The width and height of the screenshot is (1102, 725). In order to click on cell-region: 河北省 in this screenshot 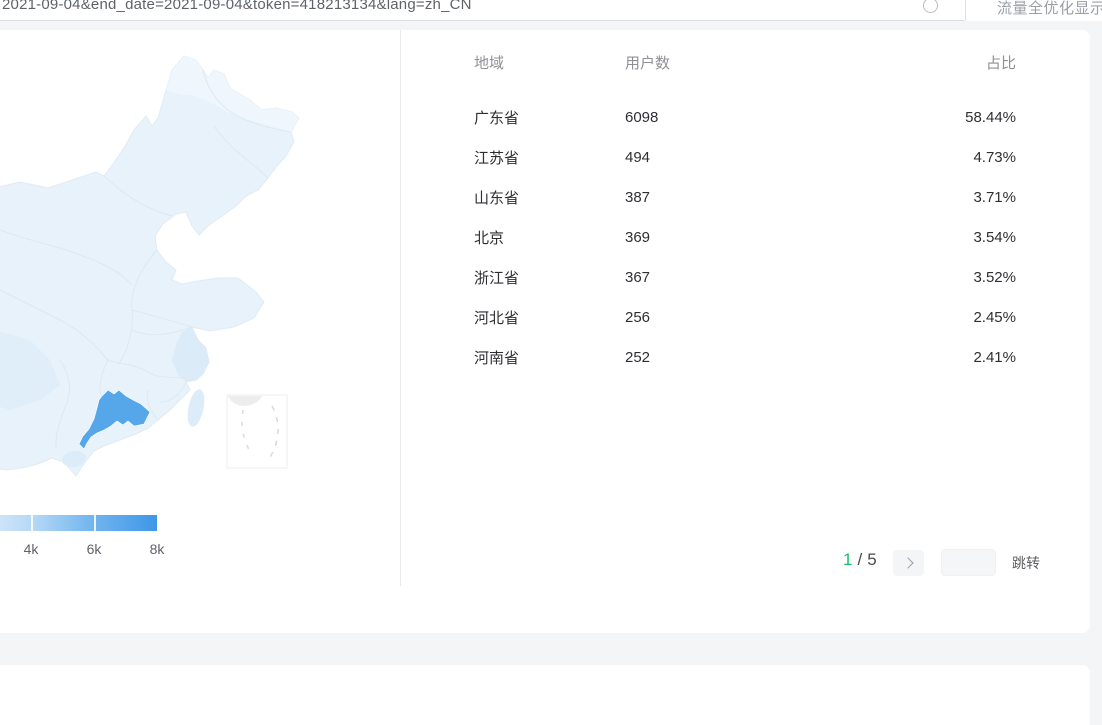, I will do `click(497, 318)`.